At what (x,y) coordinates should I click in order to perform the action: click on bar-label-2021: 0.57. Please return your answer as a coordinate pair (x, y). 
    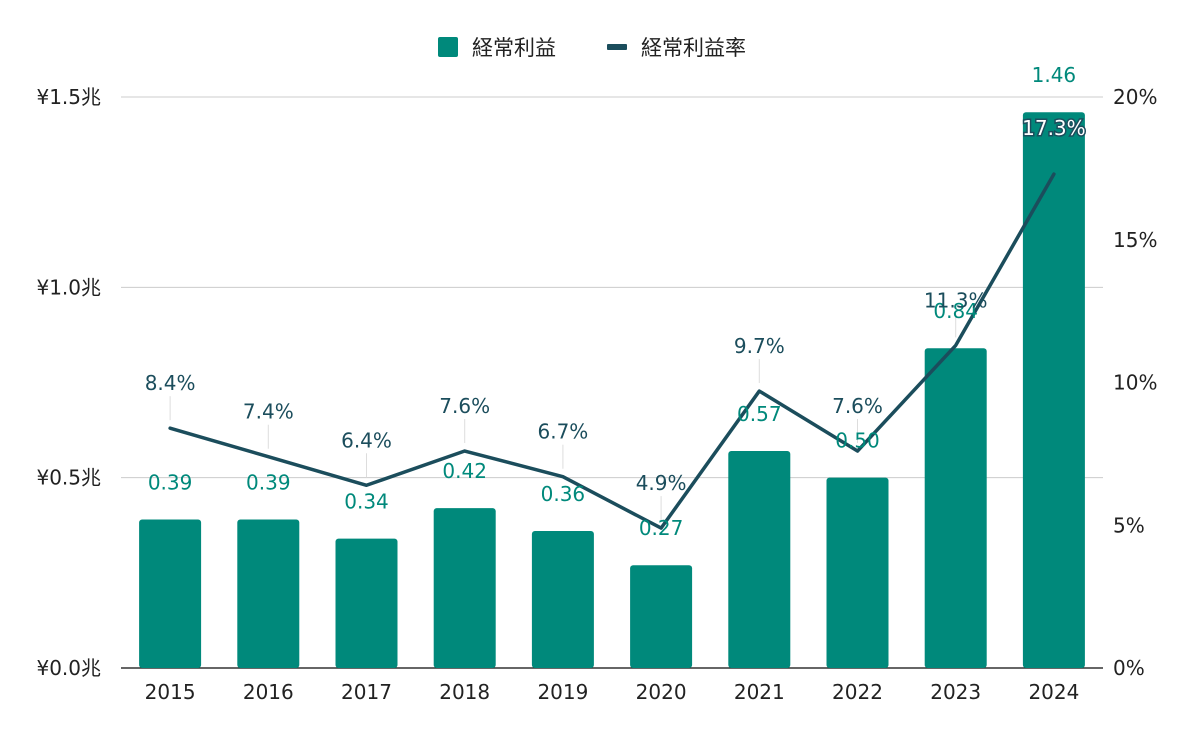
    Looking at the image, I should click on (759, 414).